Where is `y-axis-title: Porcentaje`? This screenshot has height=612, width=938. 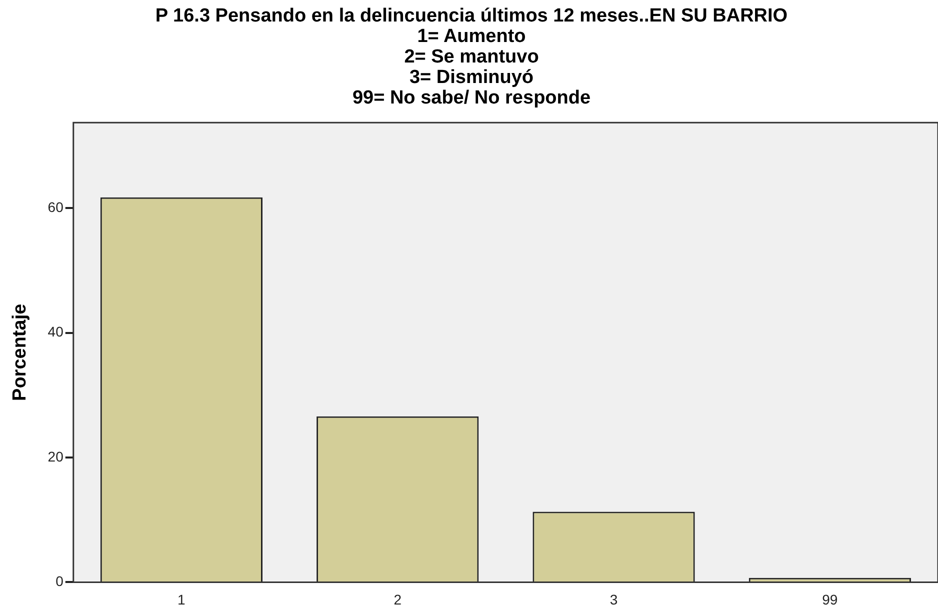
y-axis-title: Porcentaje is located at coordinates (20, 352).